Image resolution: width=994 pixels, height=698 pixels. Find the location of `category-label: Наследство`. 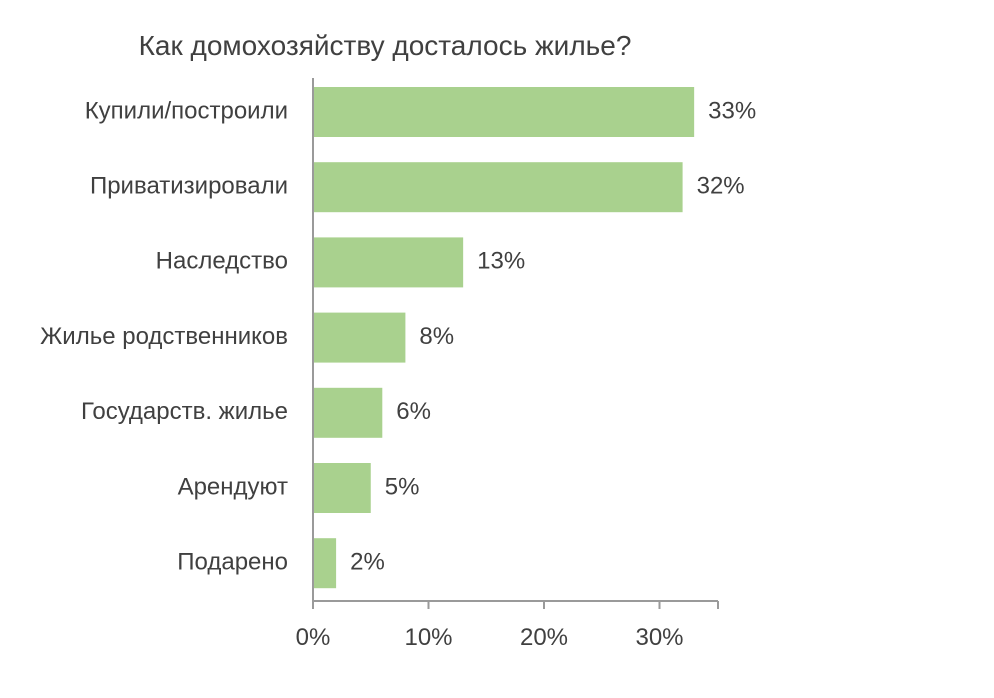

category-label: Наследство is located at coordinates (222, 261).